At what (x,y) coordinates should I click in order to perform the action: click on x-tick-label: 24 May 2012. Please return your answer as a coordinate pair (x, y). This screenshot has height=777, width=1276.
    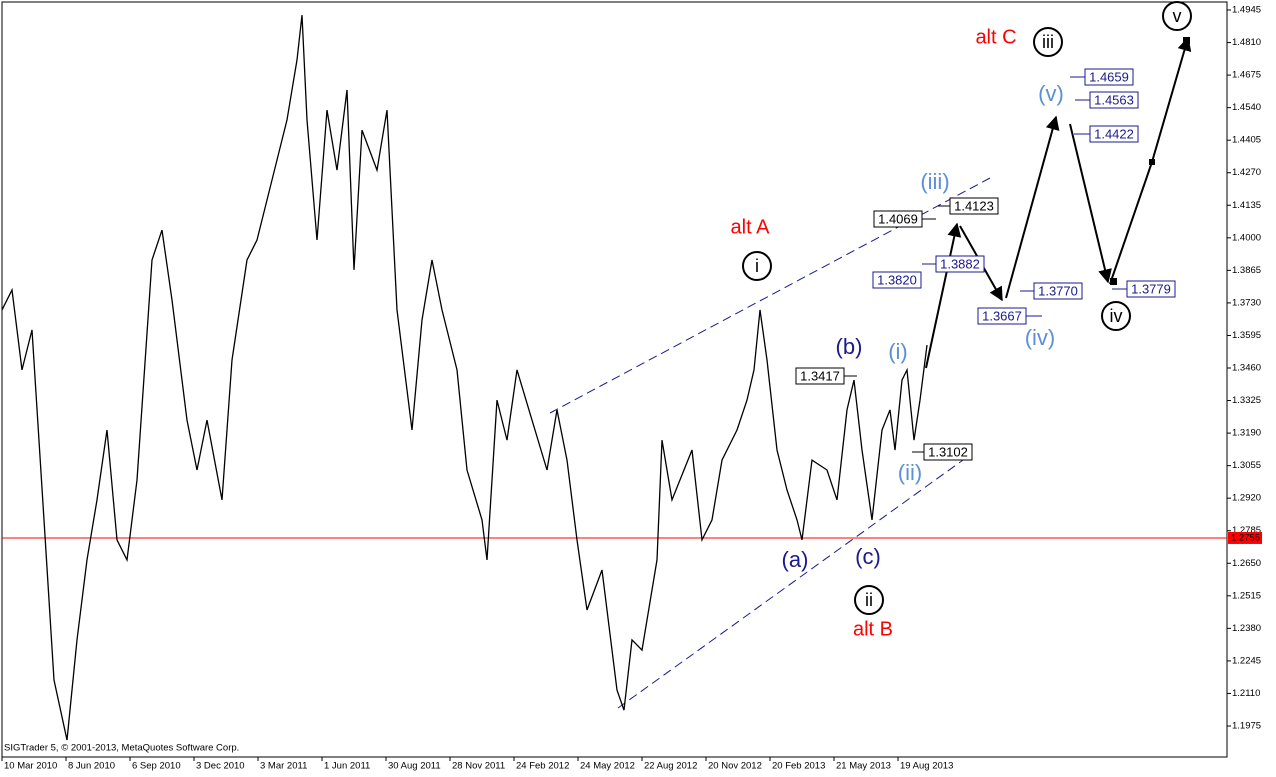
    Looking at the image, I should click on (607, 766).